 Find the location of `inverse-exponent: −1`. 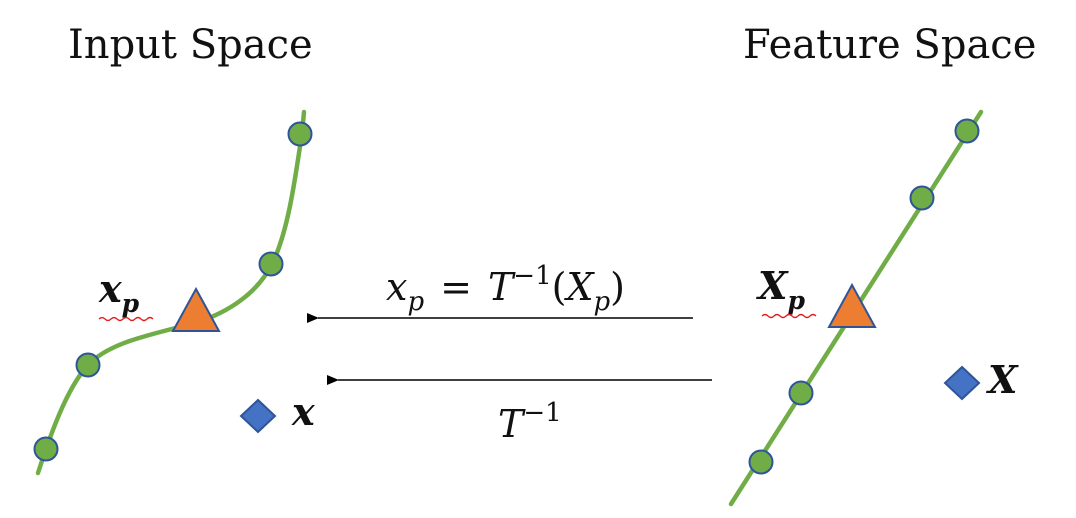

inverse-exponent: −1 is located at coordinates (542, 413).